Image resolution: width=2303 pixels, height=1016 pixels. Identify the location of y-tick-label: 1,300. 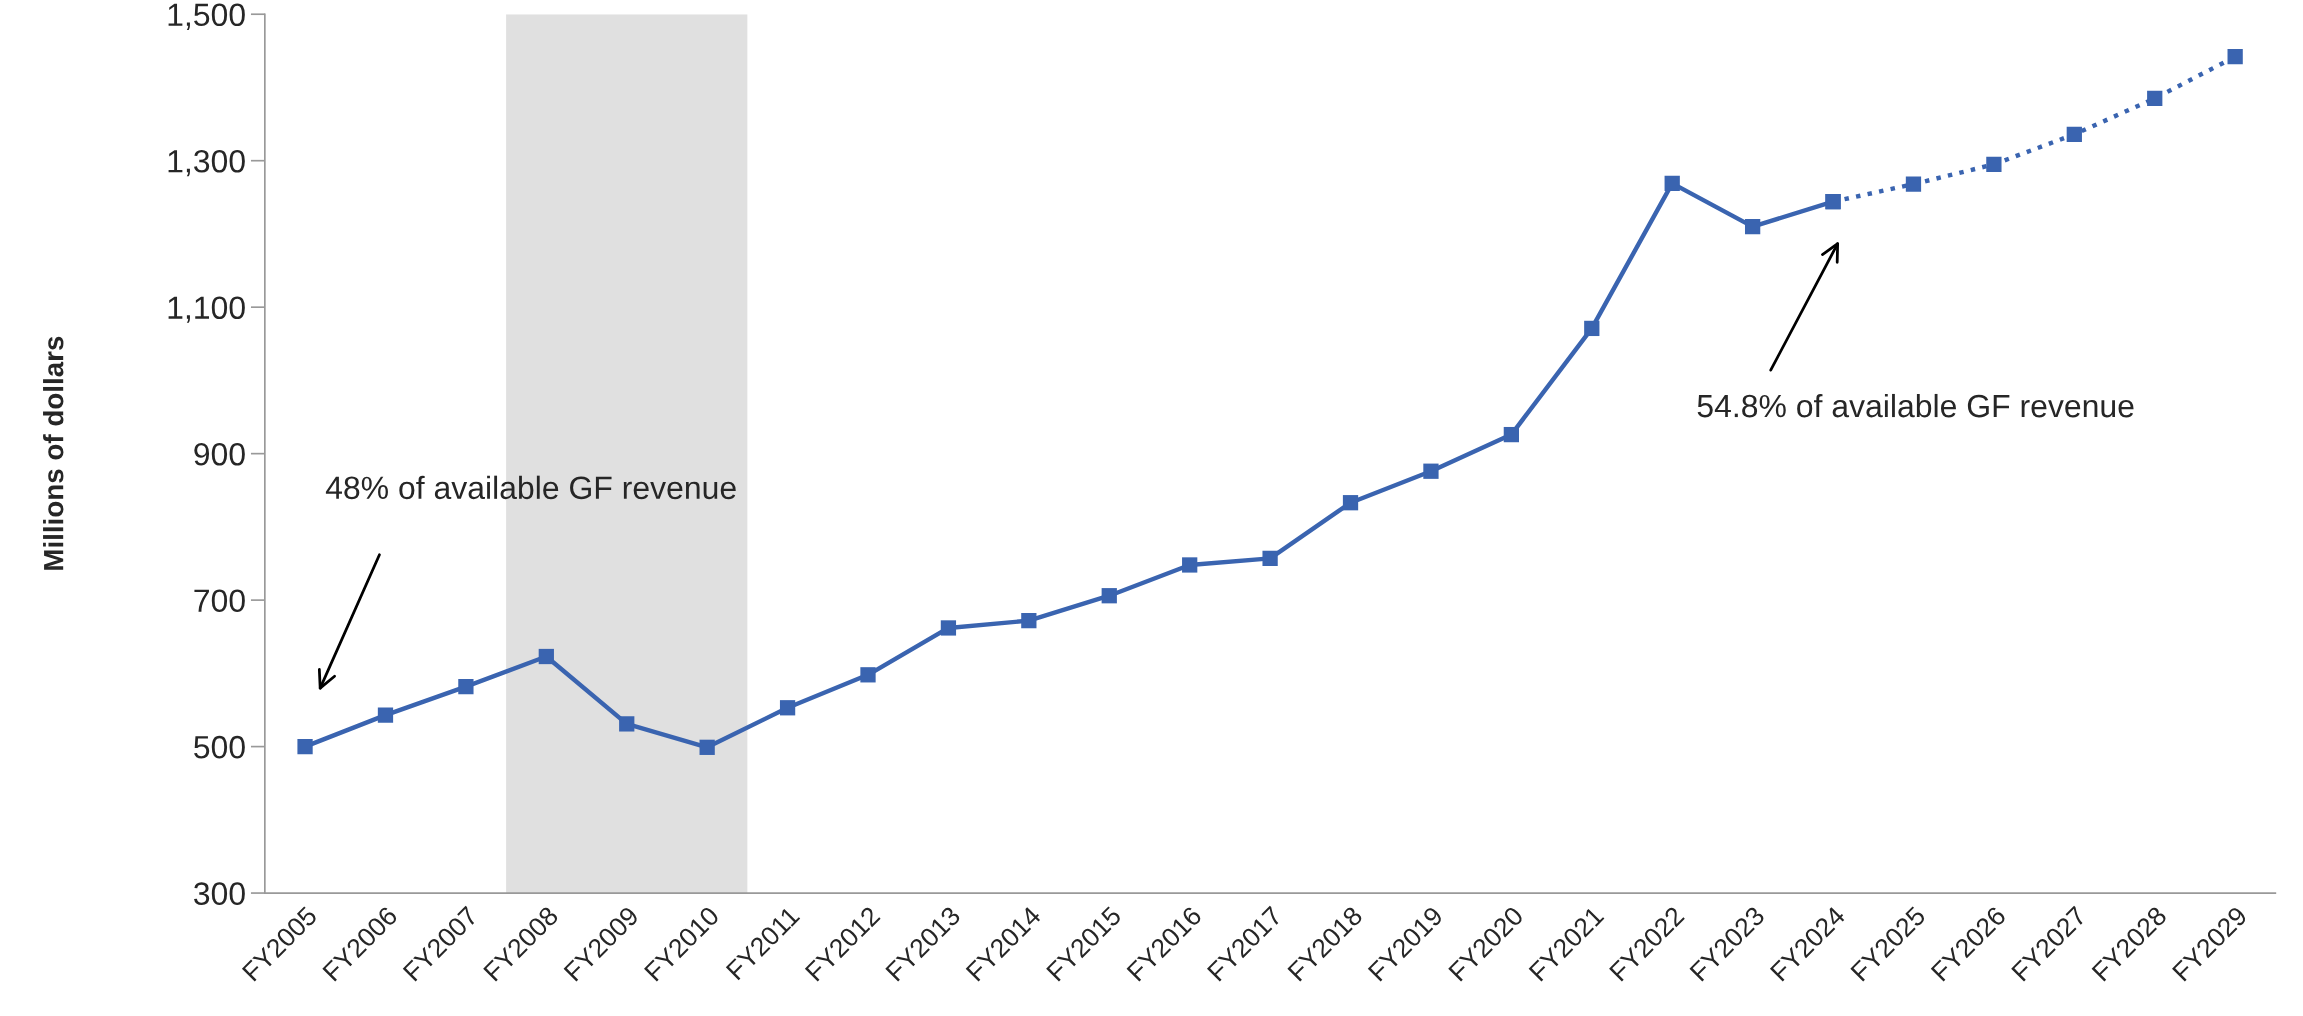
(206, 163).